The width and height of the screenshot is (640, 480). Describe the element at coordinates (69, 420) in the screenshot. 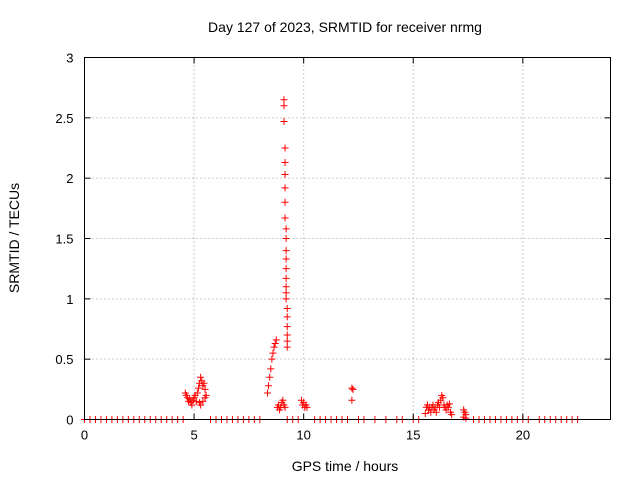

I see `y-tick-label: 0` at that location.